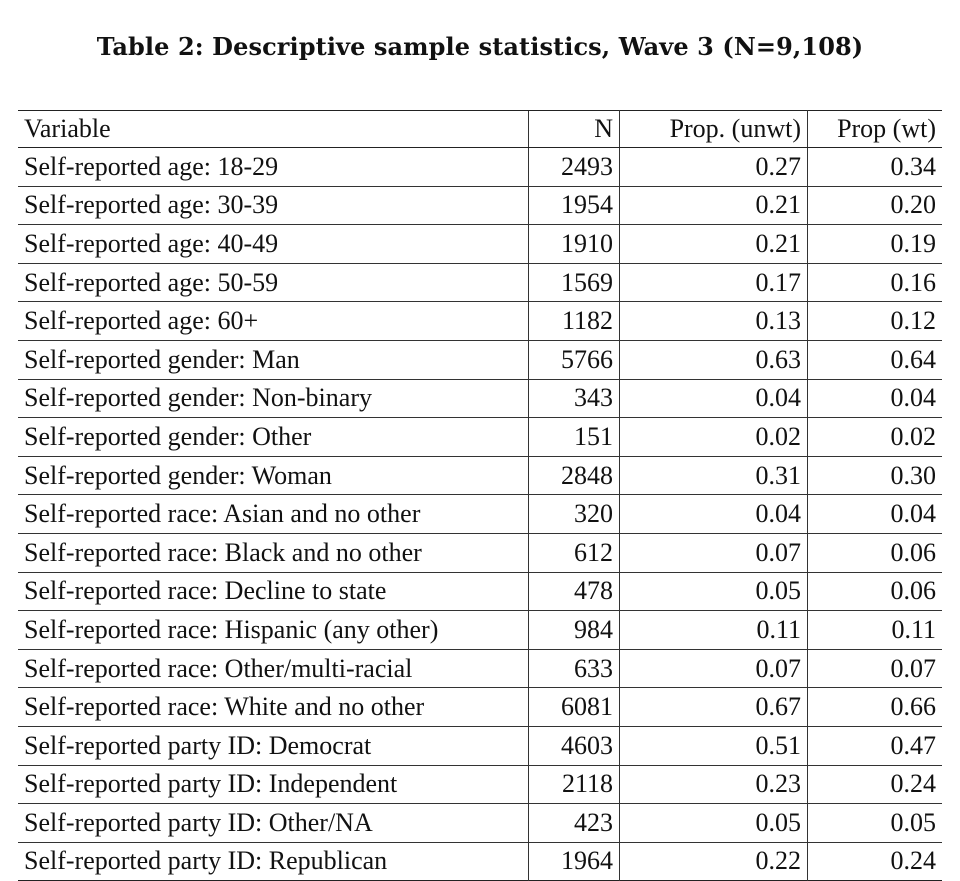 Image resolution: width=960 pixels, height=881 pixels. What do you see at coordinates (151, 243) in the screenshot?
I see `cell-variable: Self-reported age: 40-49` at bounding box center [151, 243].